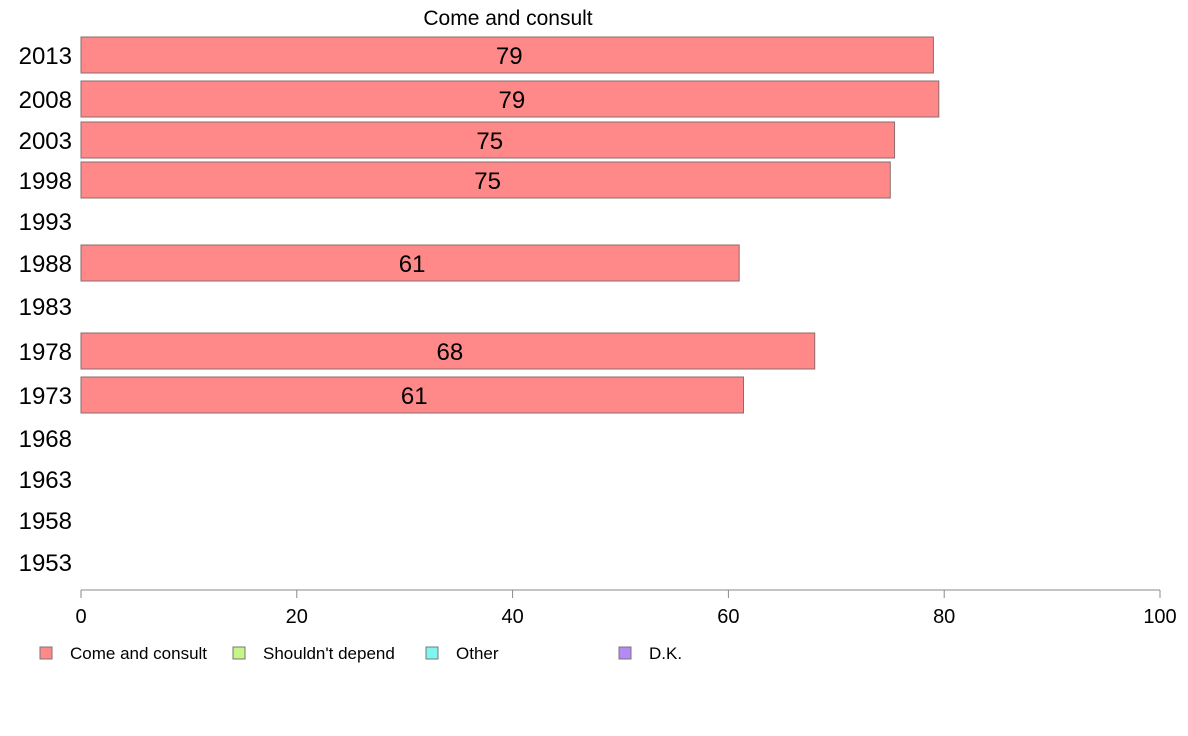 Image resolution: width=1188 pixels, height=736 pixels. Describe the element at coordinates (45, 480) in the screenshot. I see `y-tick-label: 1963` at that location.